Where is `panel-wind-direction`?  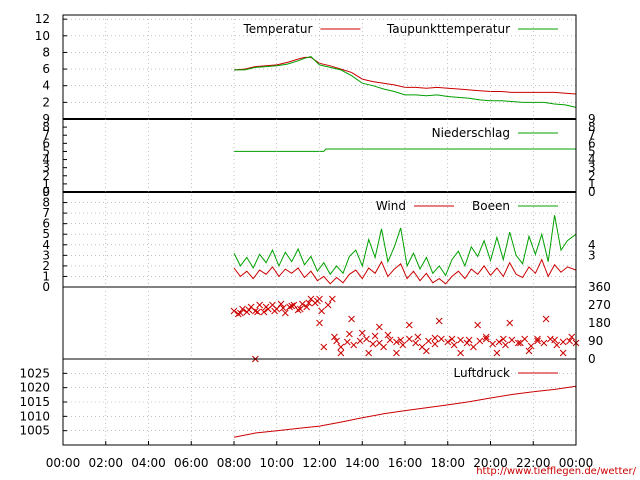 panel-wind-direction is located at coordinates (321, 324).